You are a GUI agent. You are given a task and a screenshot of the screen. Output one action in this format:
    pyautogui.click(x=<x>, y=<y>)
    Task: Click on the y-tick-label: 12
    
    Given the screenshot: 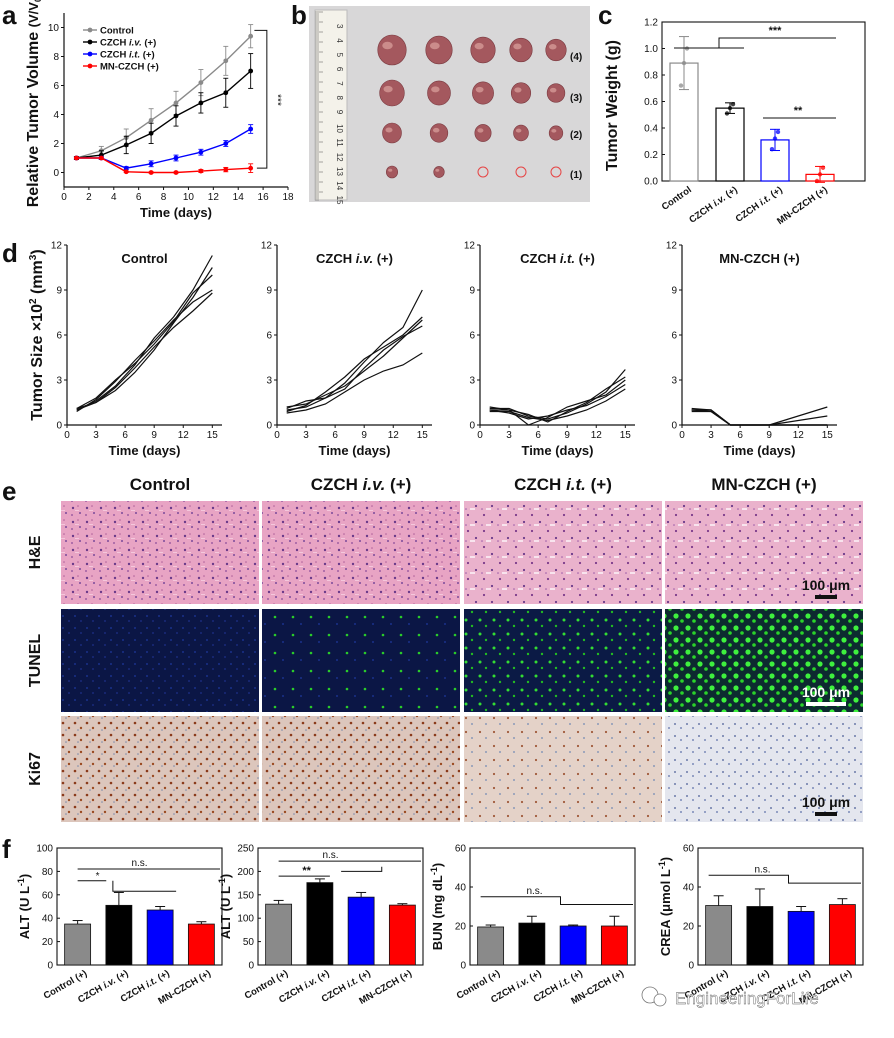 What is the action you would take?
    pyautogui.click(x=57, y=246)
    